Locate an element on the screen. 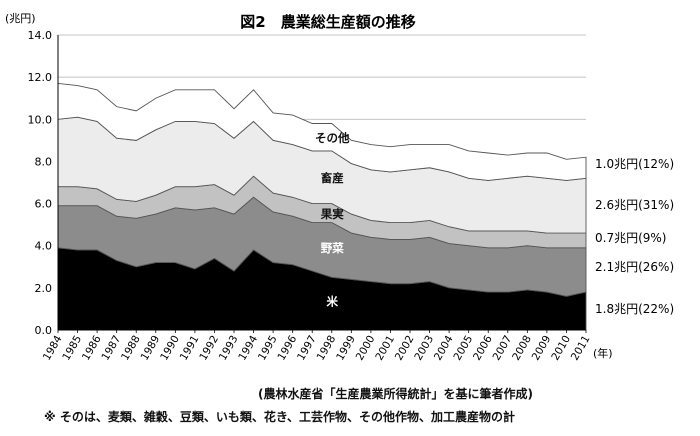 The width and height of the screenshot is (700, 436). x-tick-label: 1992 is located at coordinates (209, 348).